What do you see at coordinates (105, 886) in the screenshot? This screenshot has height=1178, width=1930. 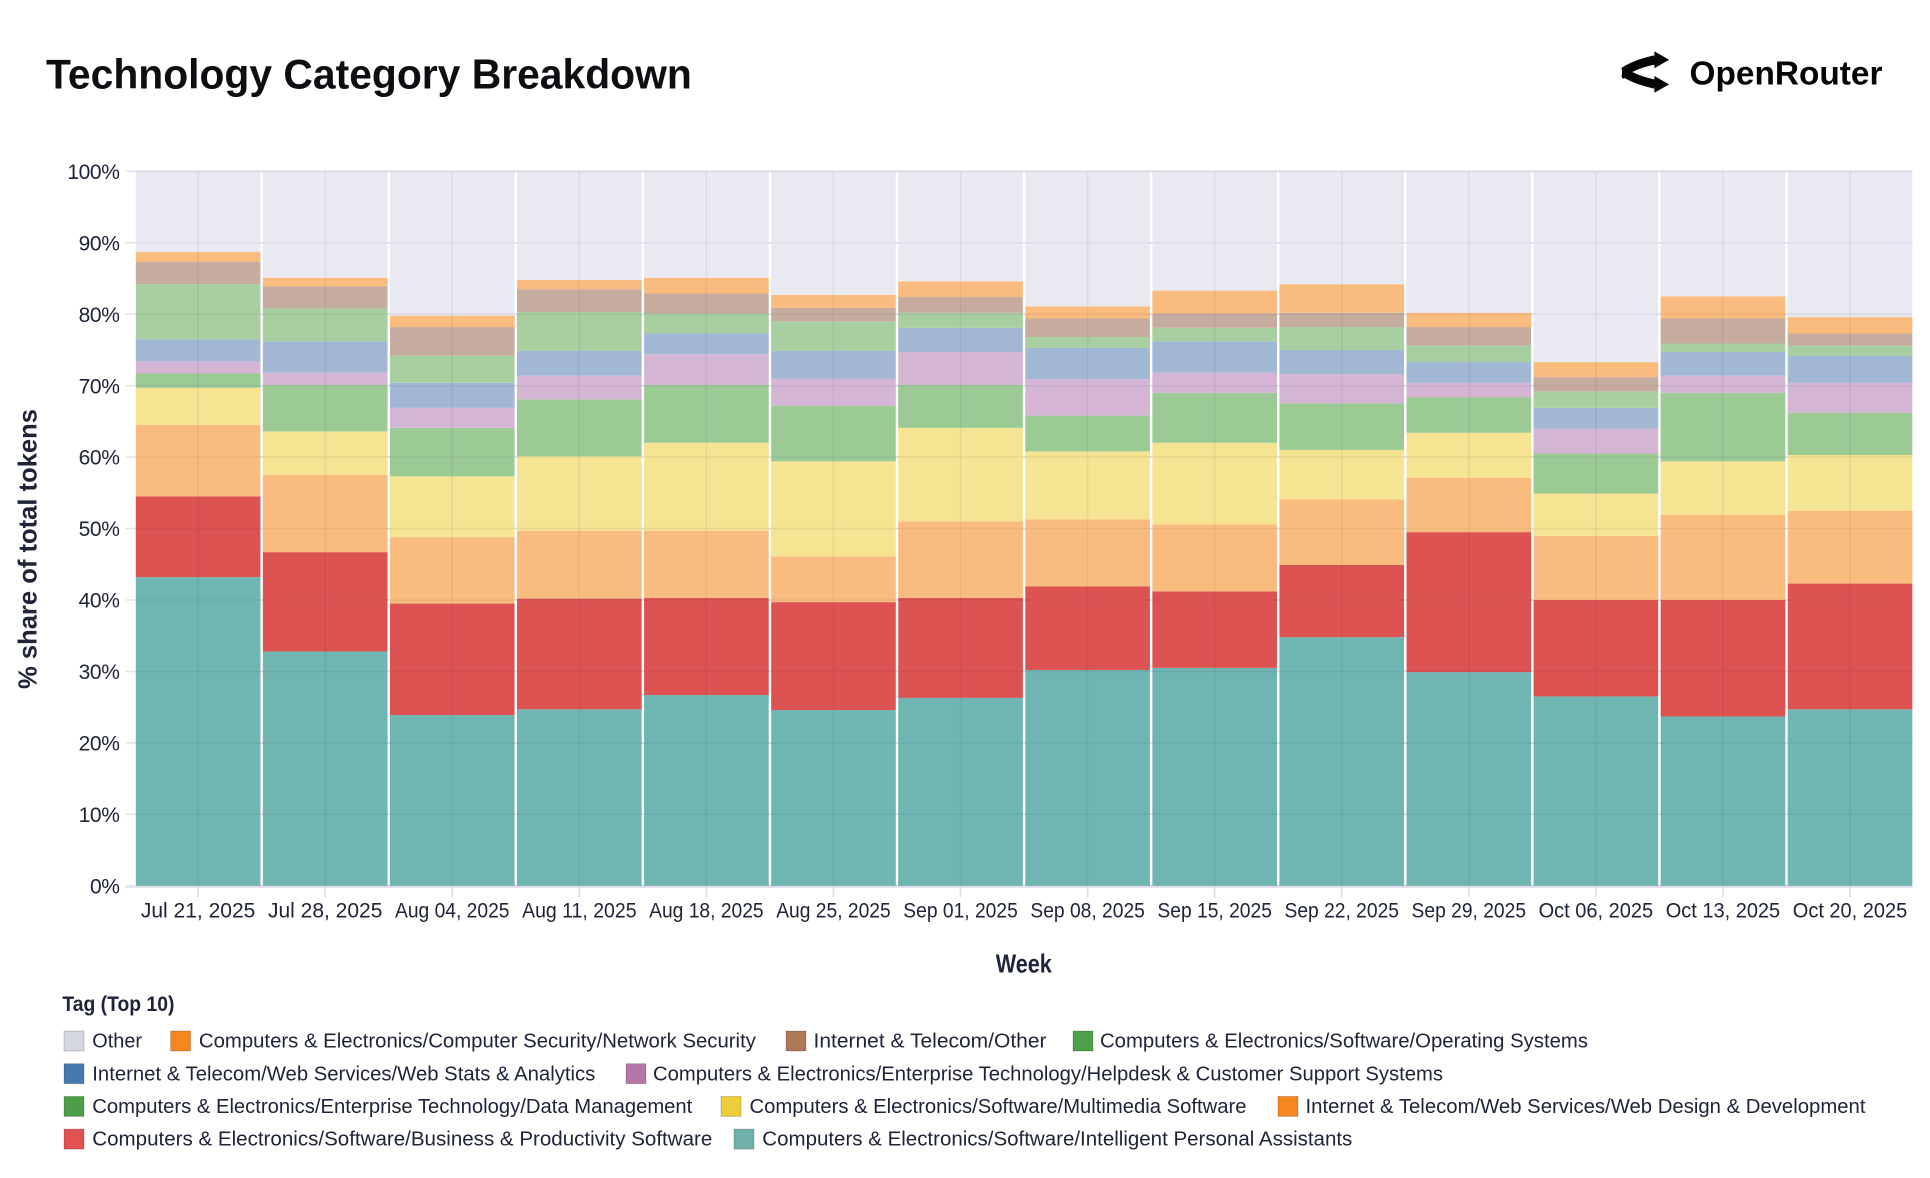 I see `svg-text: 0%` at bounding box center [105, 886].